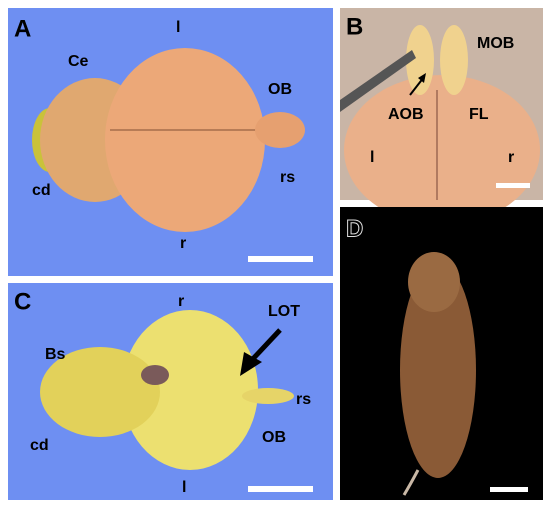 This screenshot has height=509, width=550. I want to click on forceps, so click(378, 81).